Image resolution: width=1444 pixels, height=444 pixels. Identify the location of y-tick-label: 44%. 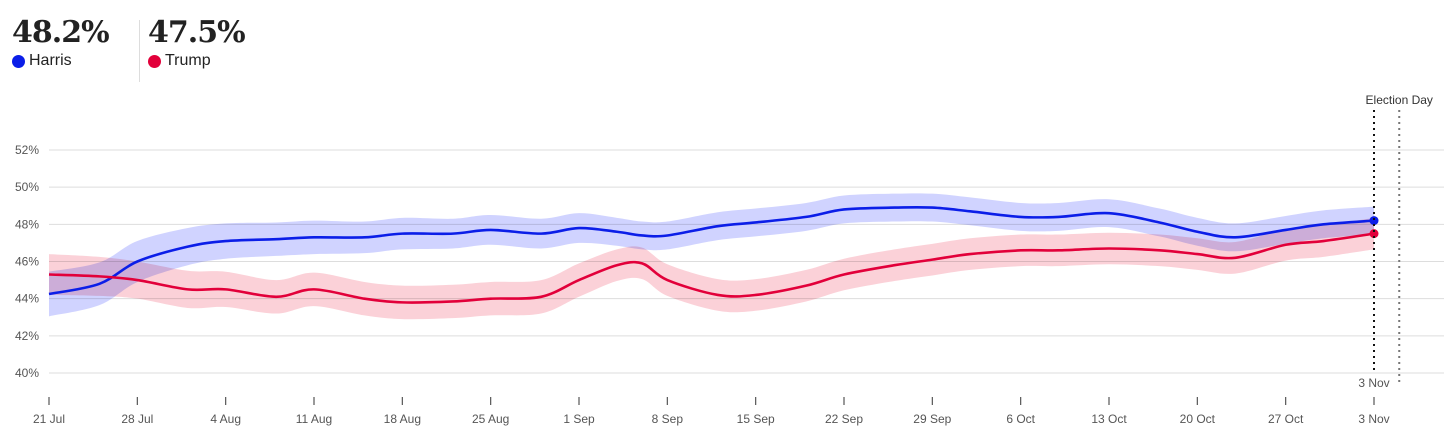
(27, 299).